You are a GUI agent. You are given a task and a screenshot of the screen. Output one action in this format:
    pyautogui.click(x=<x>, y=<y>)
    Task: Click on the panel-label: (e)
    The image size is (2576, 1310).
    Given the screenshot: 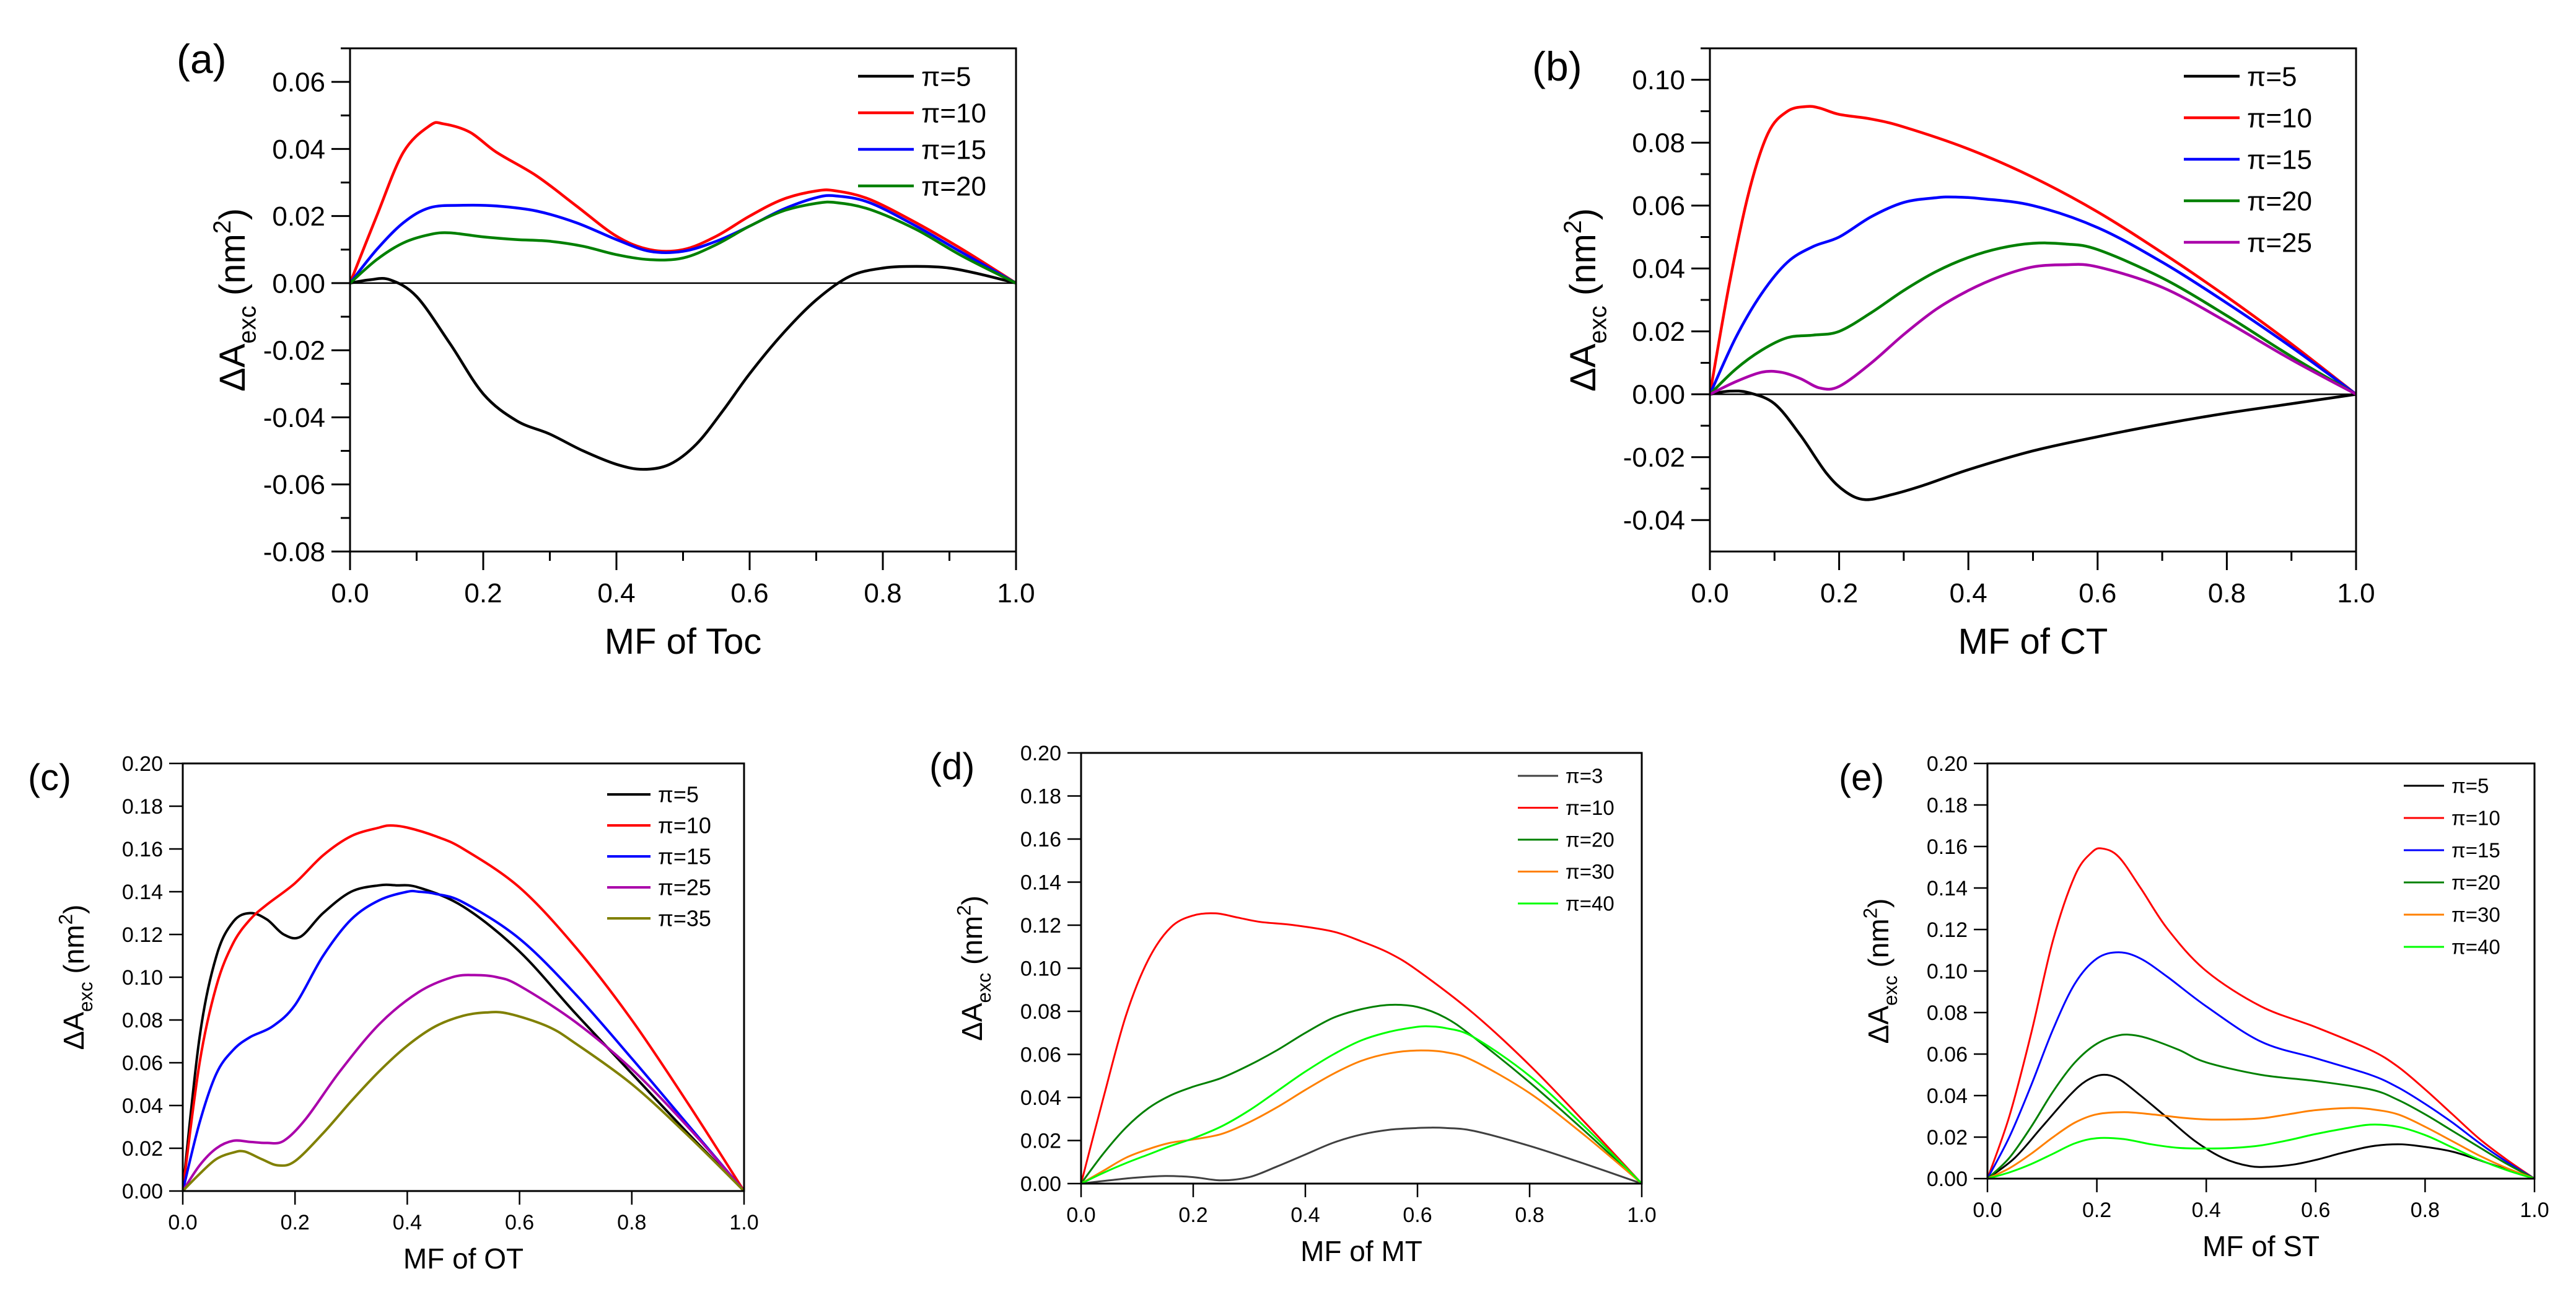 What is the action you would take?
    pyautogui.click(x=1861, y=778)
    